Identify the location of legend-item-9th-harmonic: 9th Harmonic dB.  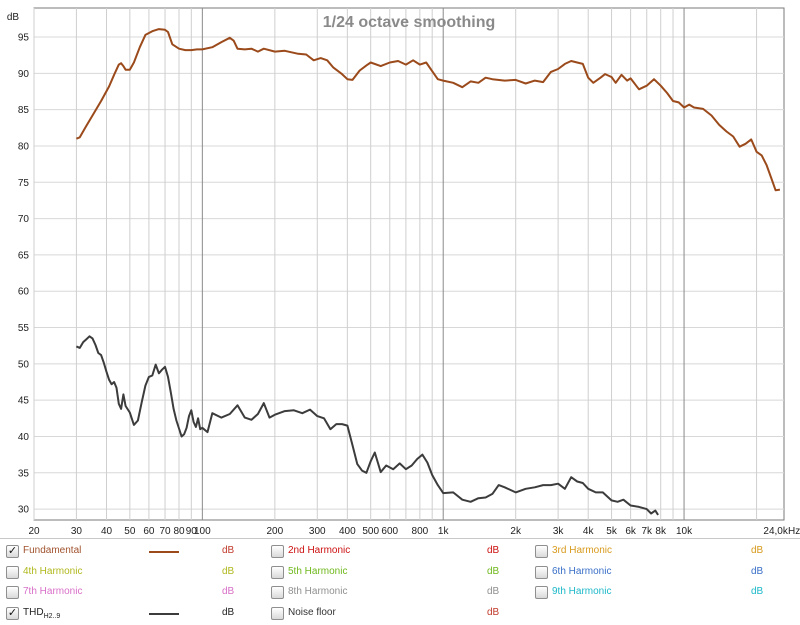
(660, 593).